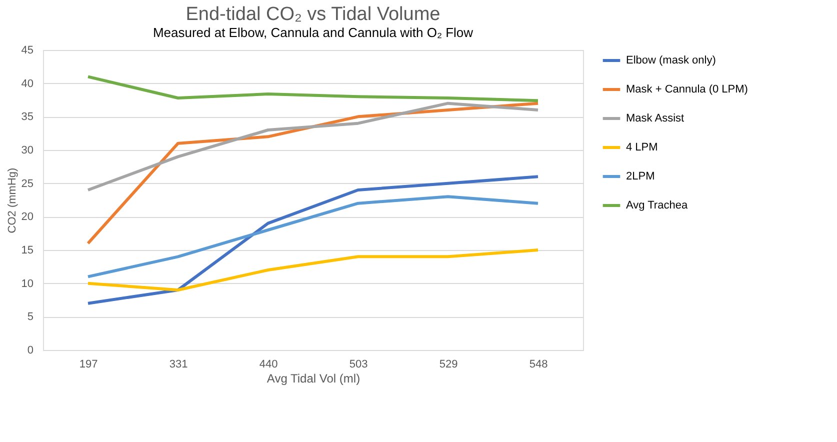 This screenshot has height=442, width=837. What do you see at coordinates (27, 50) in the screenshot?
I see `y-tick-label: 45` at bounding box center [27, 50].